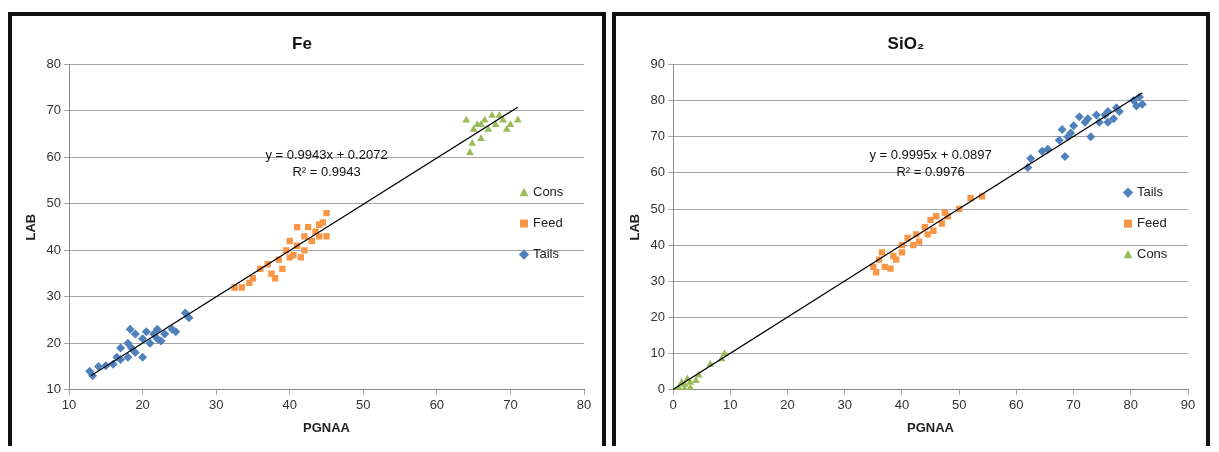 The image size is (1219, 452). I want to click on annotation: y = 0.9943x + 0.2072, so click(326, 155).